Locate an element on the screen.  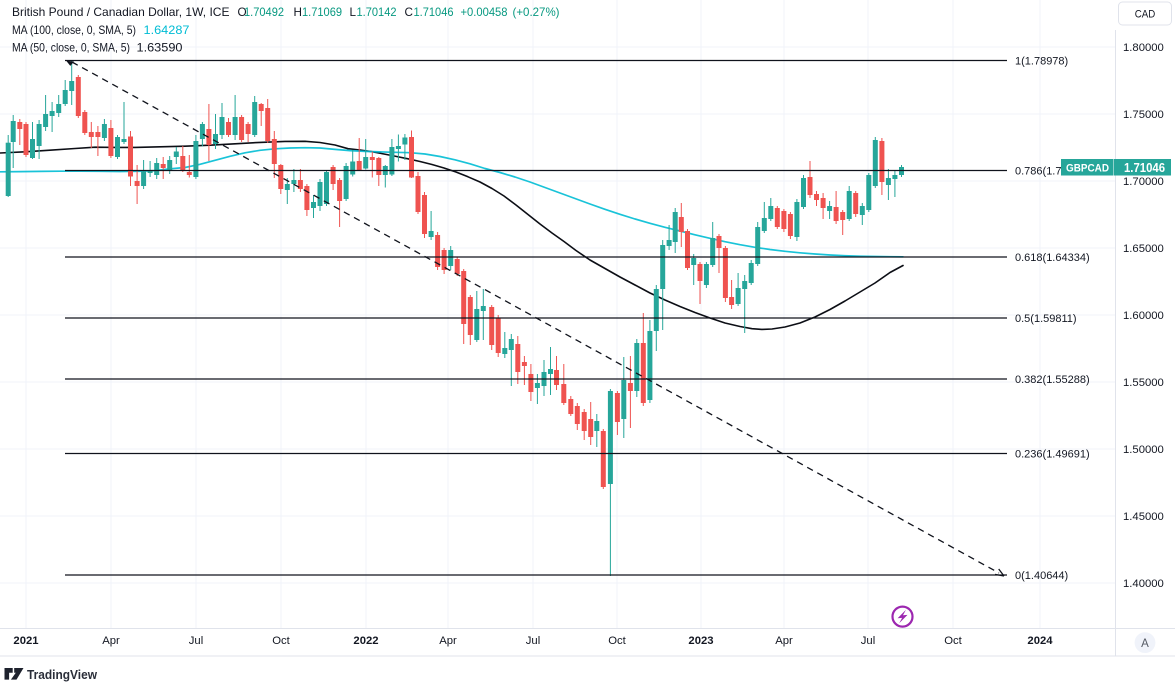
svg-text: 2023 is located at coordinates (700, 641).